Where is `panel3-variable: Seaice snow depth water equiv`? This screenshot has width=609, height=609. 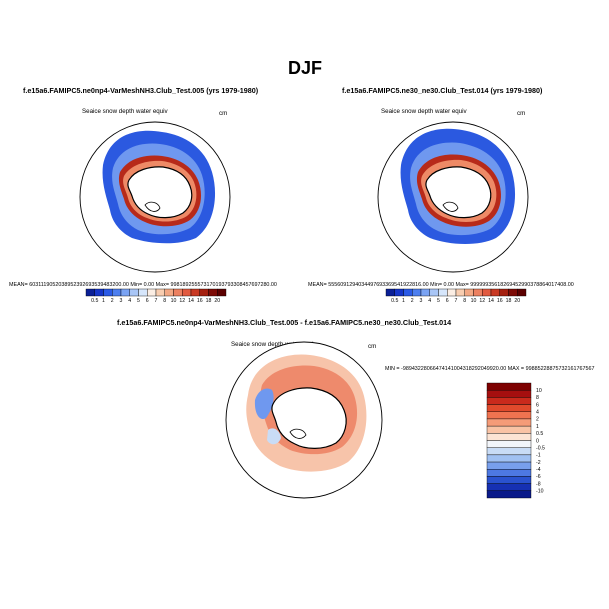
panel3-variable: Seaice snow depth water equiv is located at coordinates (274, 344).